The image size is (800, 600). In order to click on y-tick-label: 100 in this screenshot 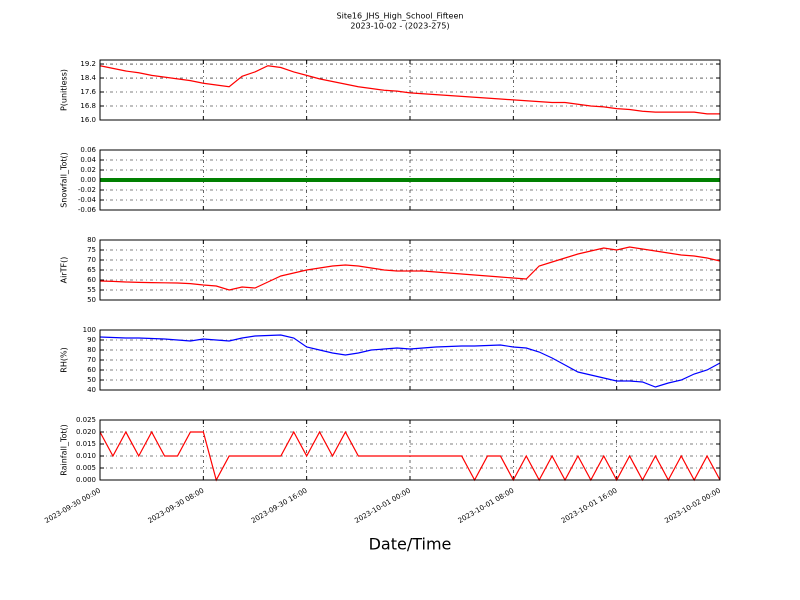, I will do `click(89, 330)`.